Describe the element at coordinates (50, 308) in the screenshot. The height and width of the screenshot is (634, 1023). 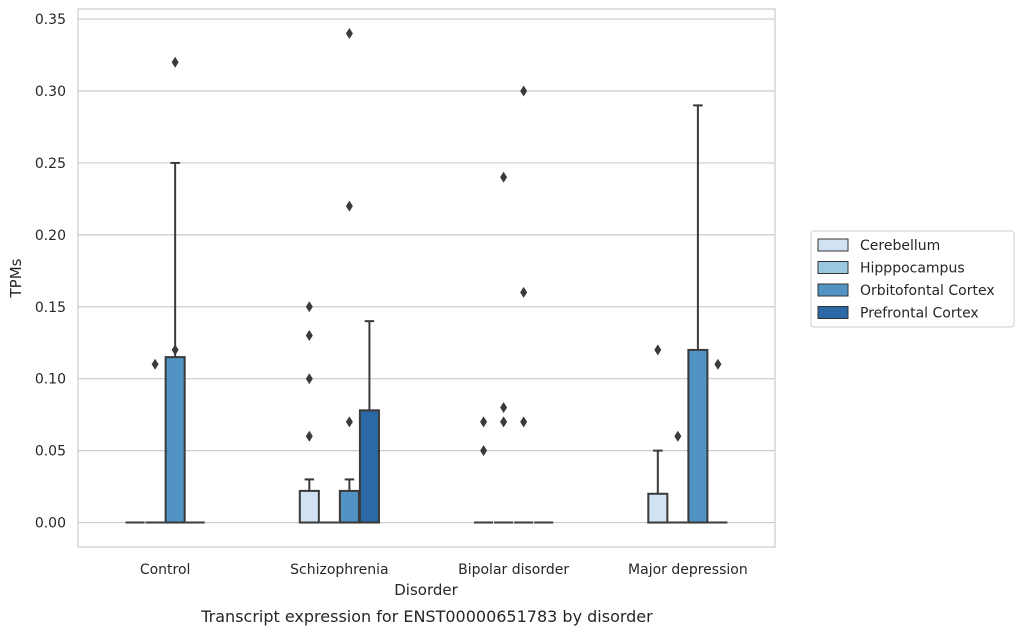
I see `y-tick-label: 0.15` at that location.